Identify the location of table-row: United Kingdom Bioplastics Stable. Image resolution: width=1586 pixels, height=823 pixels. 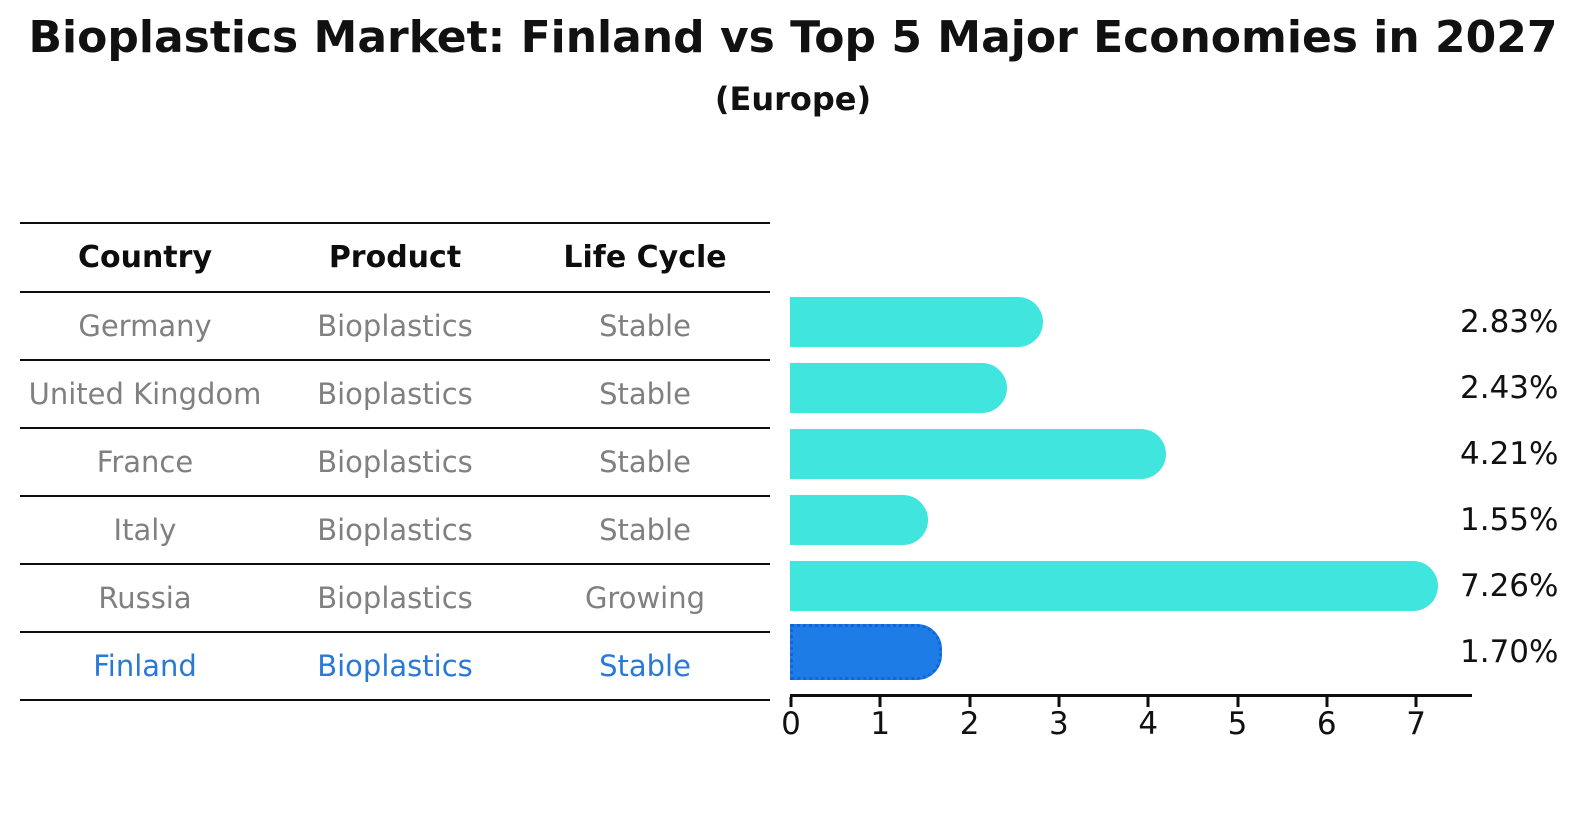
(395, 395).